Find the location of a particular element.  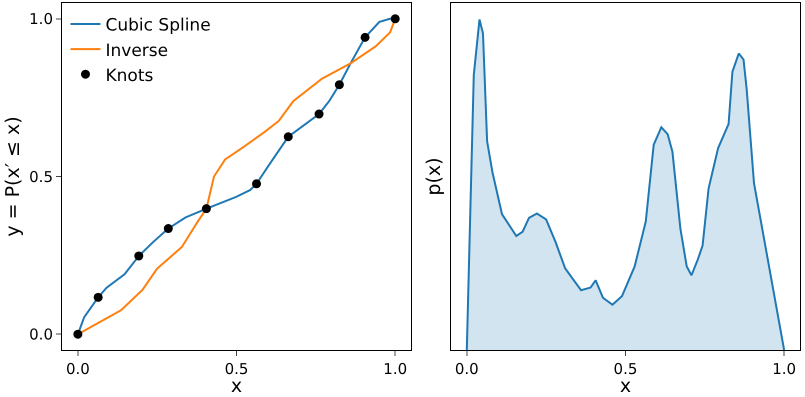

legend-label: Inverse is located at coordinates (136, 50).